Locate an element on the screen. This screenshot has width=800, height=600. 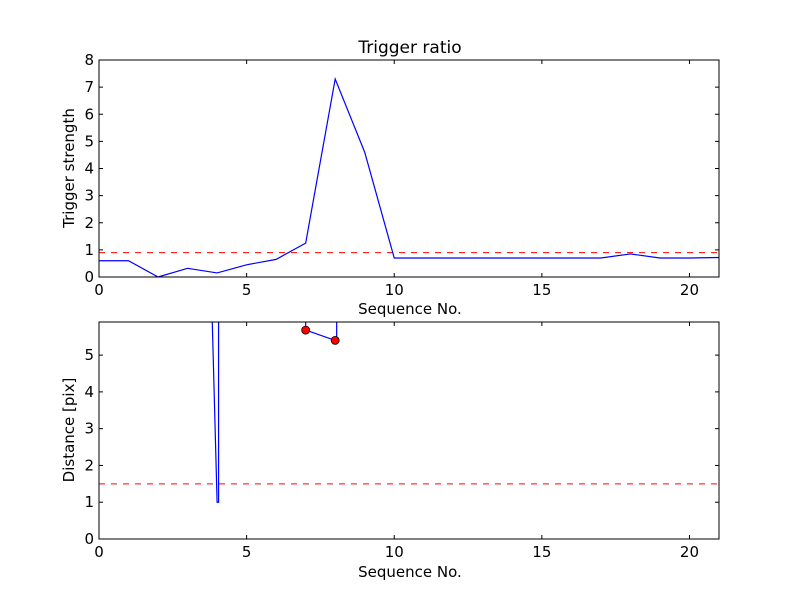
y-tick-label: 6 is located at coordinates (89, 114).